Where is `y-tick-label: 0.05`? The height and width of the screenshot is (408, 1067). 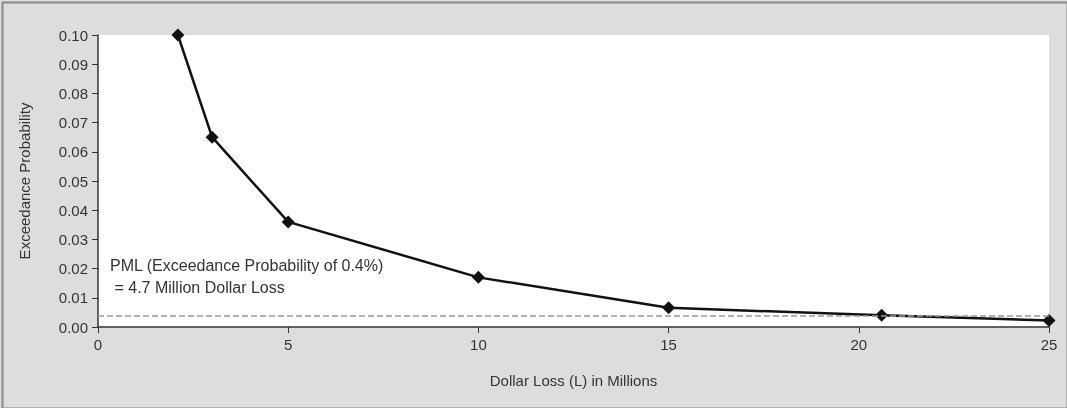
y-tick-label: 0.05 is located at coordinates (73, 181).